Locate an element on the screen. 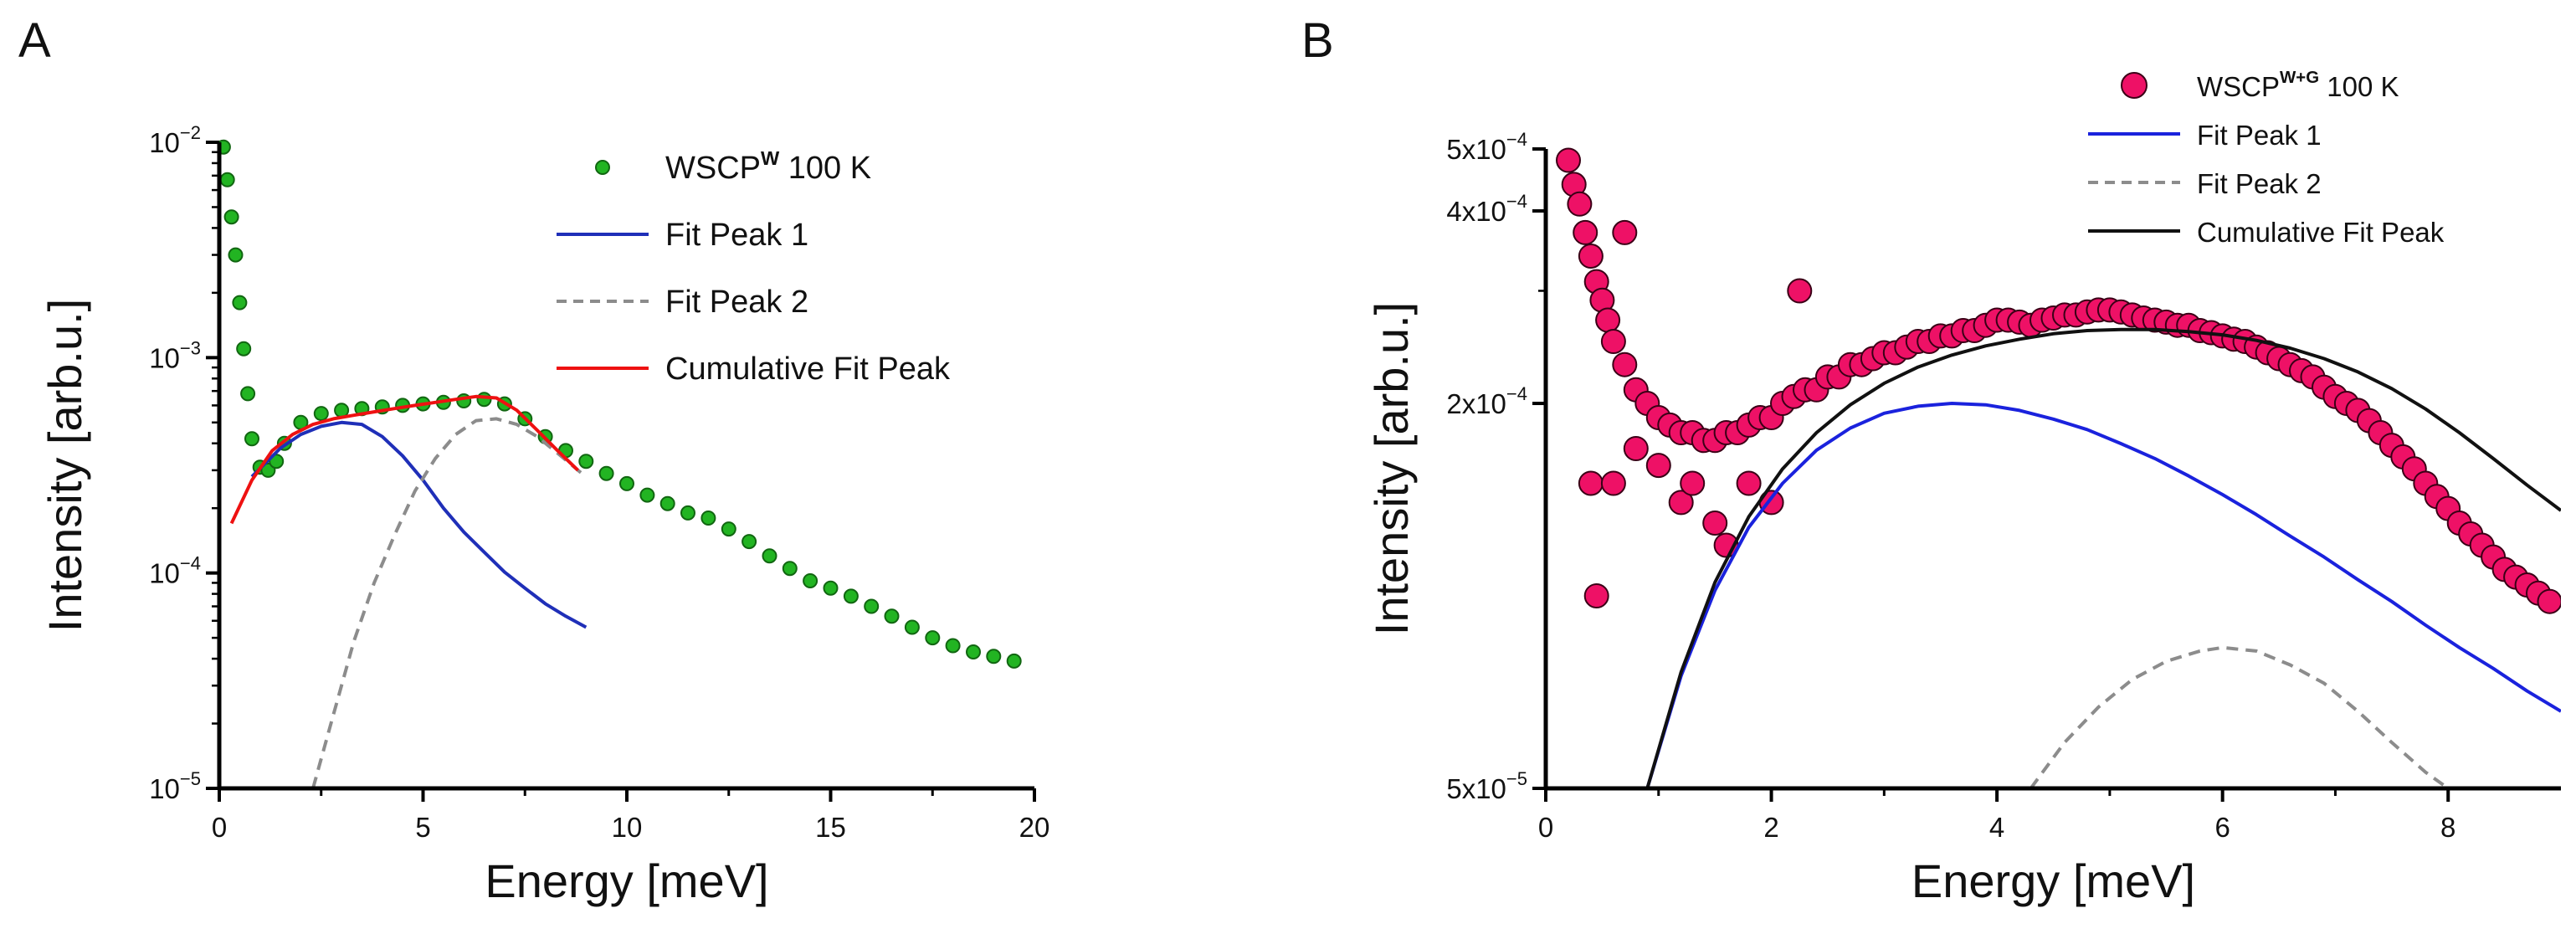  x-tick-label: 6 is located at coordinates (2222, 827).